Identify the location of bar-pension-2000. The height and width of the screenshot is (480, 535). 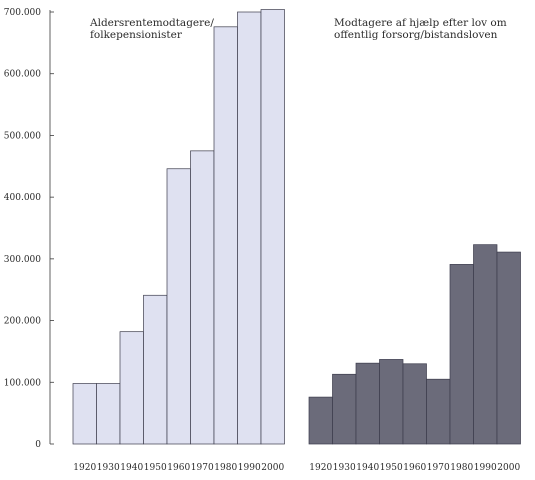
(272, 227).